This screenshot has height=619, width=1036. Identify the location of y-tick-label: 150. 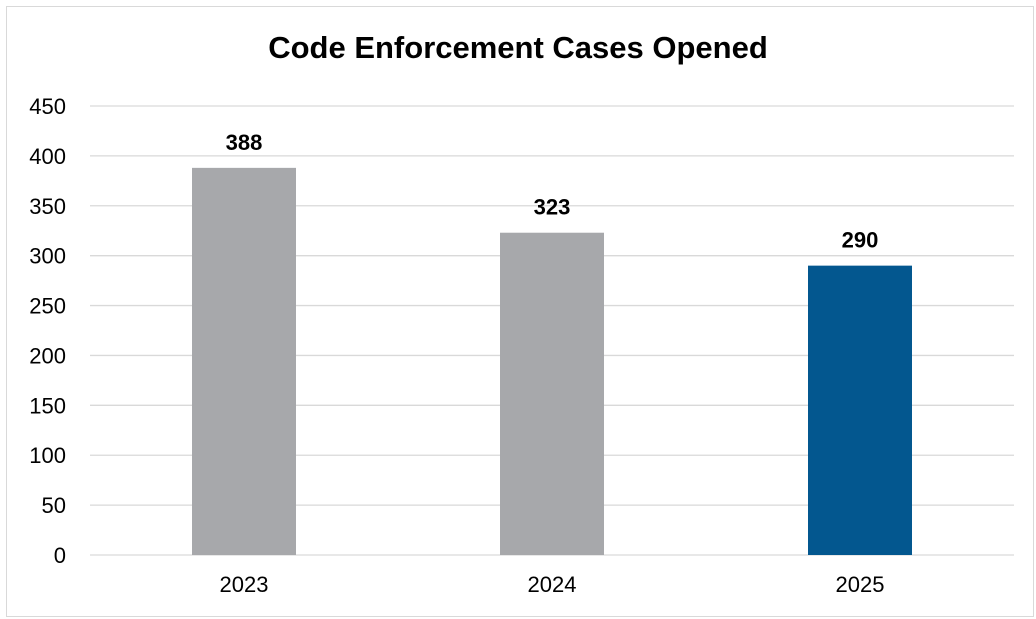
(47, 405).